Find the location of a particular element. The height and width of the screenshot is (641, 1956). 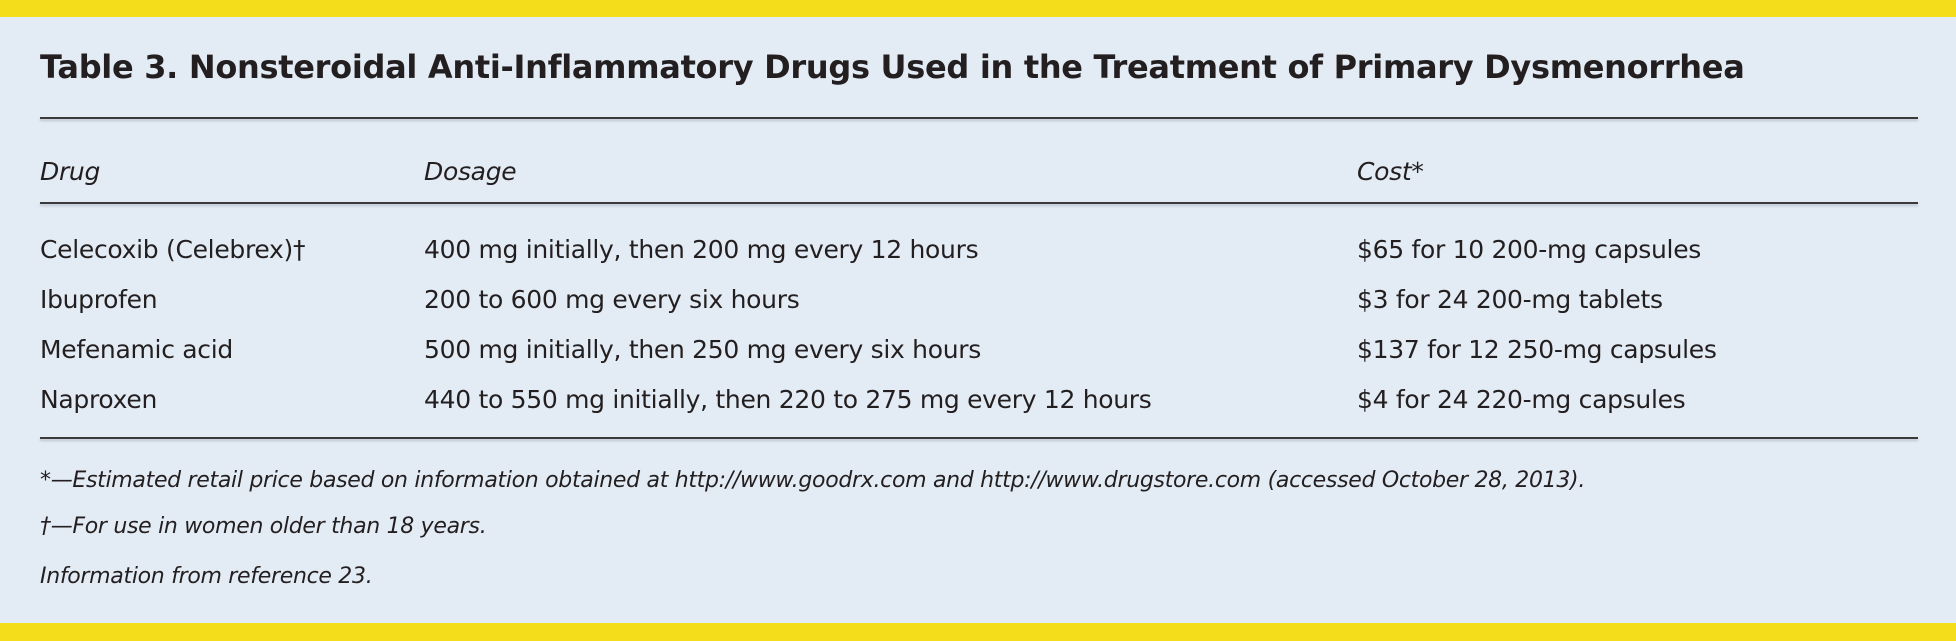

cell-cost: $137 for 12 250-mg capsules is located at coordinates (1537, 349).